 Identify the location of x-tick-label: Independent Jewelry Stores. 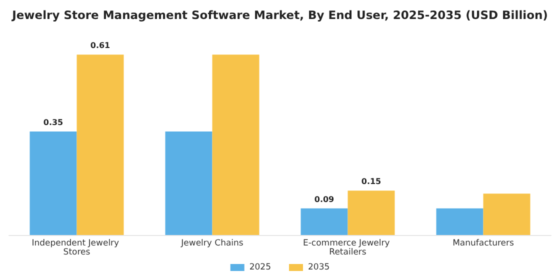
(77, 248).